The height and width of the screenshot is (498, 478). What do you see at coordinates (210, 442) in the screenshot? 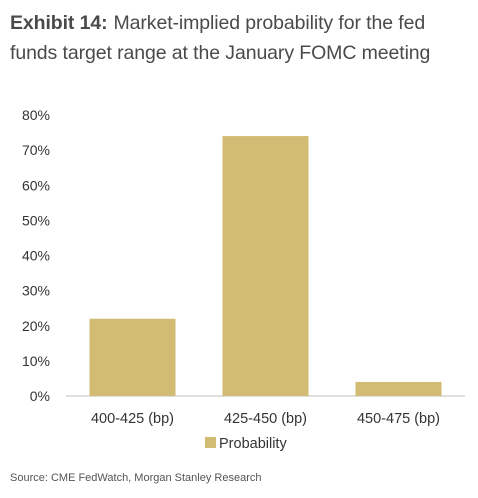
I see `legend-swatch` at bounding box center [210, 442].